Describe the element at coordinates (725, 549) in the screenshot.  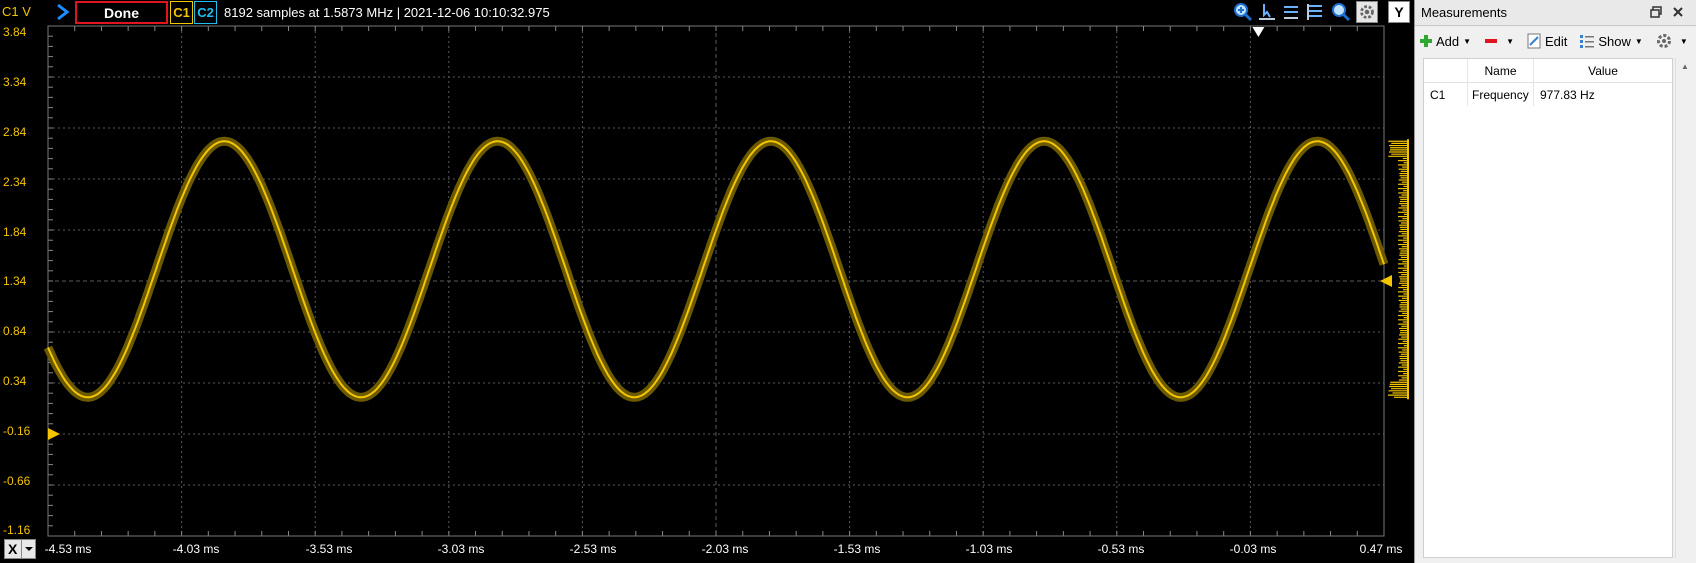
I see `x-tick-label: -2.03 ms` at that location.